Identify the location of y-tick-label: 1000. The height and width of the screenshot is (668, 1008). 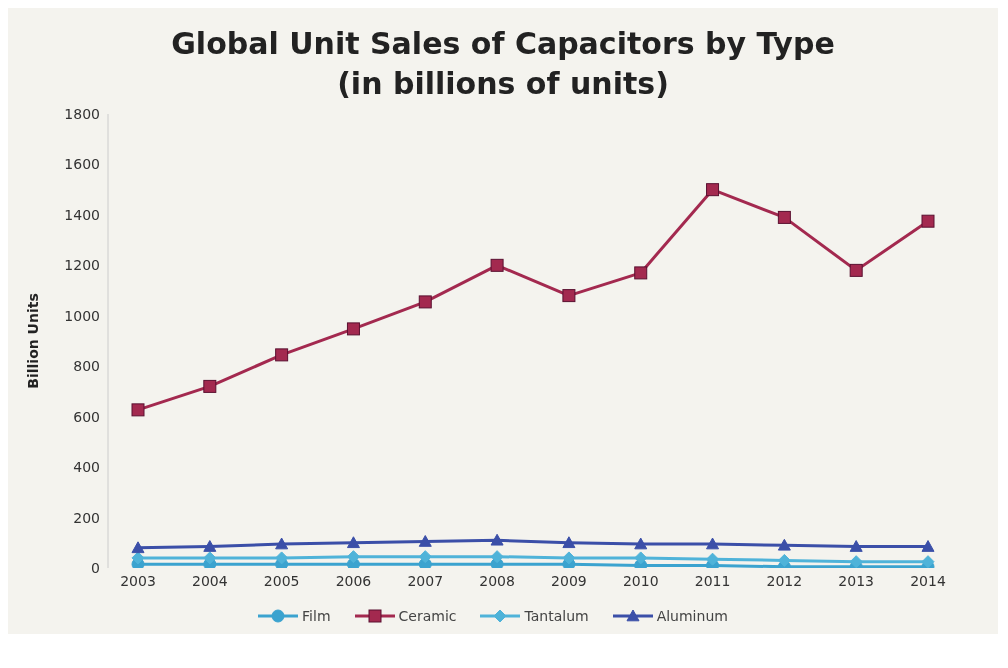
(82, 315).